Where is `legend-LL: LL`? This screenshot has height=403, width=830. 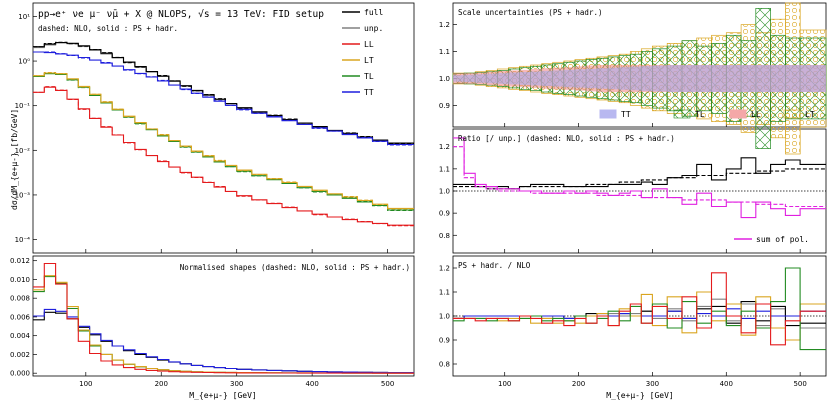
legend-LL: LL is located at coordinates (369, 44).